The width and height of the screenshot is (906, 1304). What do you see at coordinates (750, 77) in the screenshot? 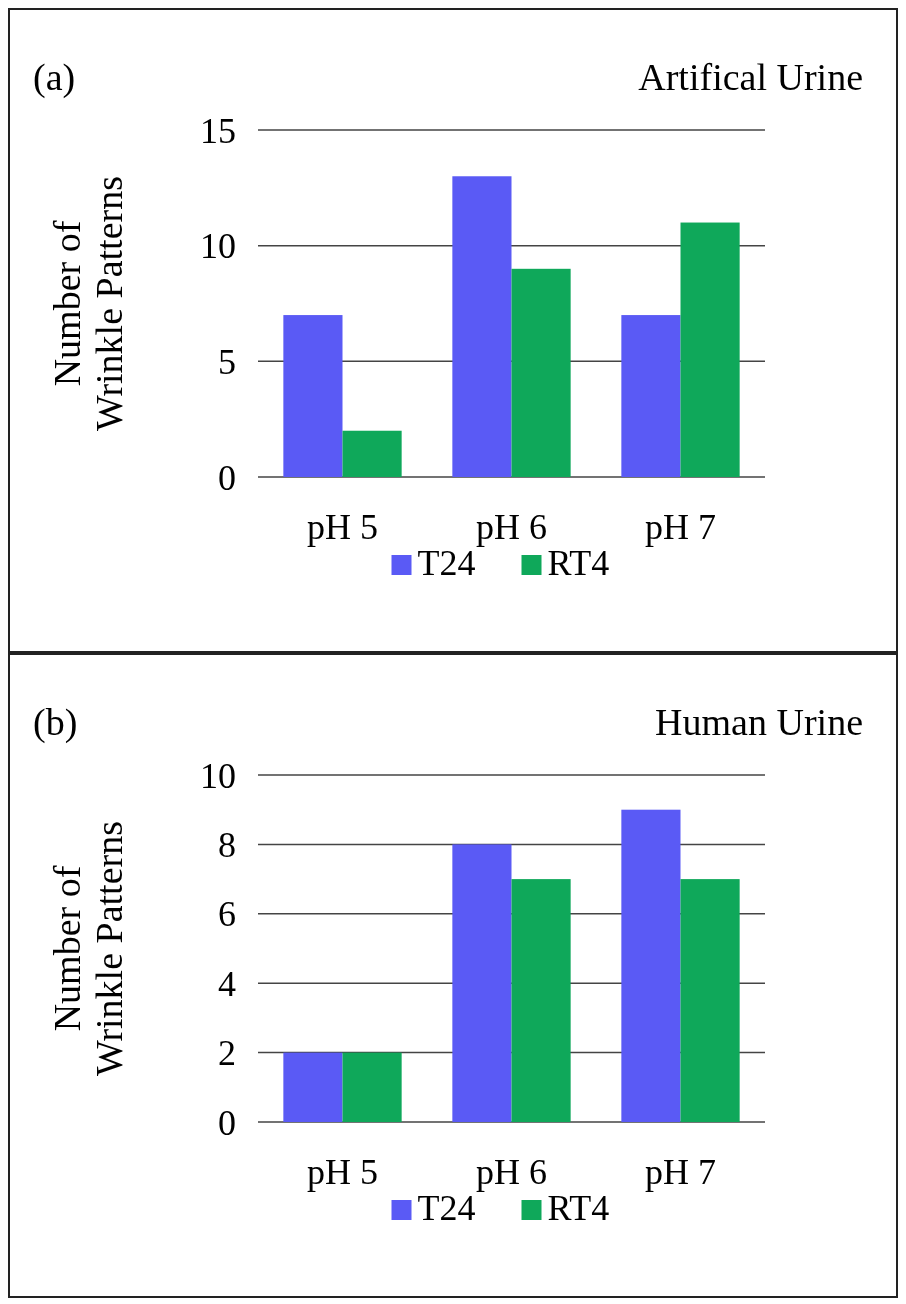
I see `chart-title: Artifical Urine` at bounding box center [750, 77].